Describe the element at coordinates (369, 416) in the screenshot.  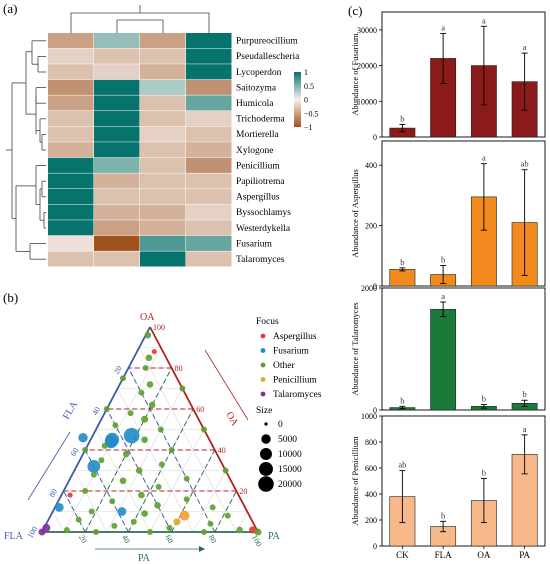
I see `y-tick-label: 1000` at that location.